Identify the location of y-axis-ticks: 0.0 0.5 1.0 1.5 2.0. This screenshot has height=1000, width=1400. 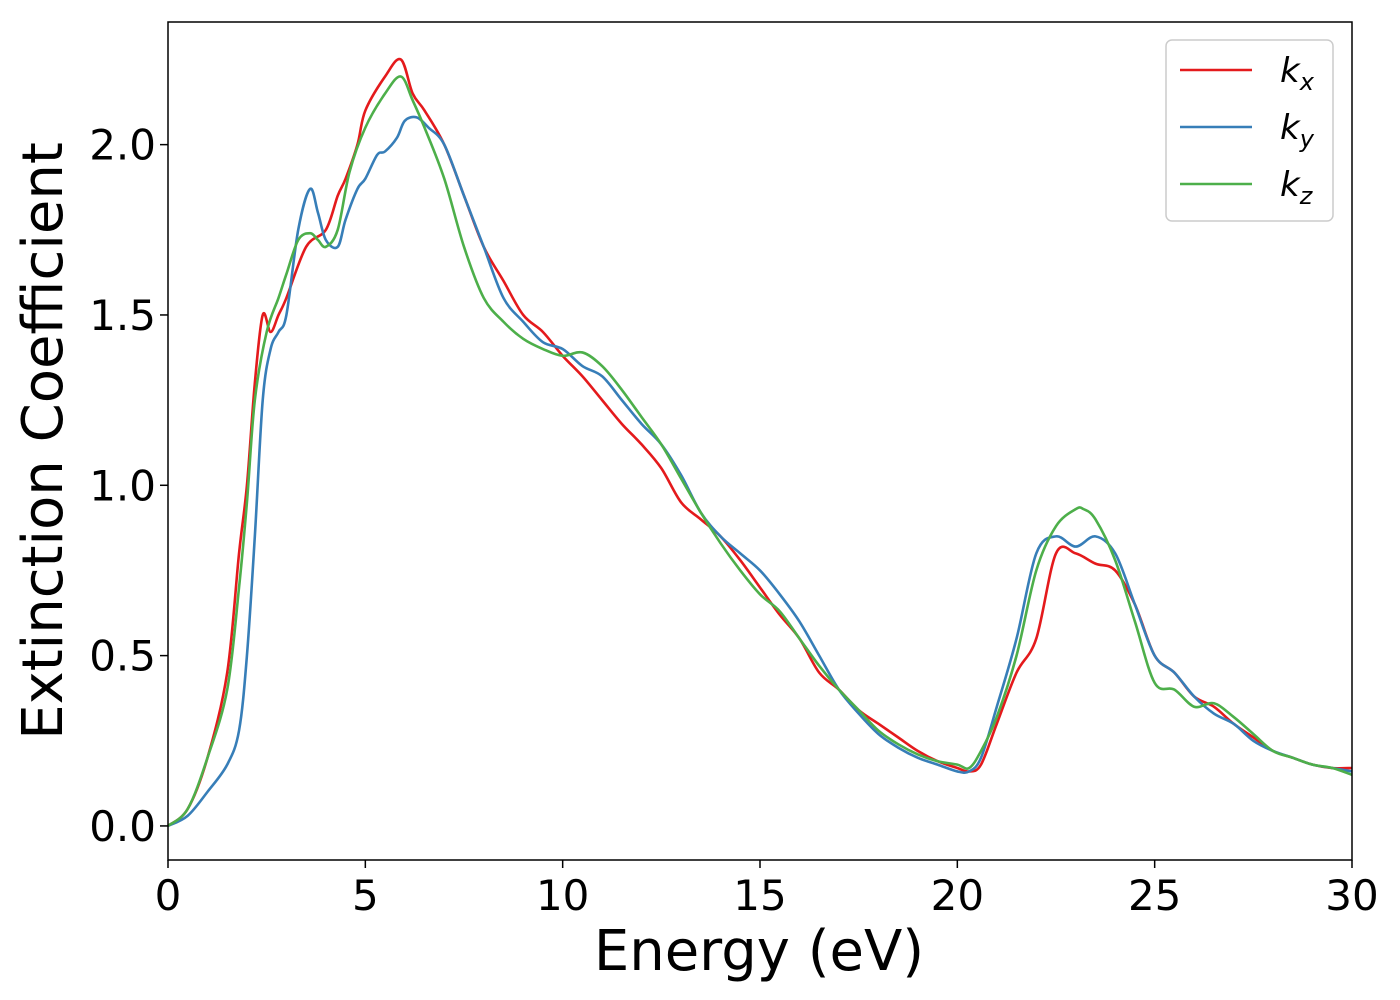
(128, 486).